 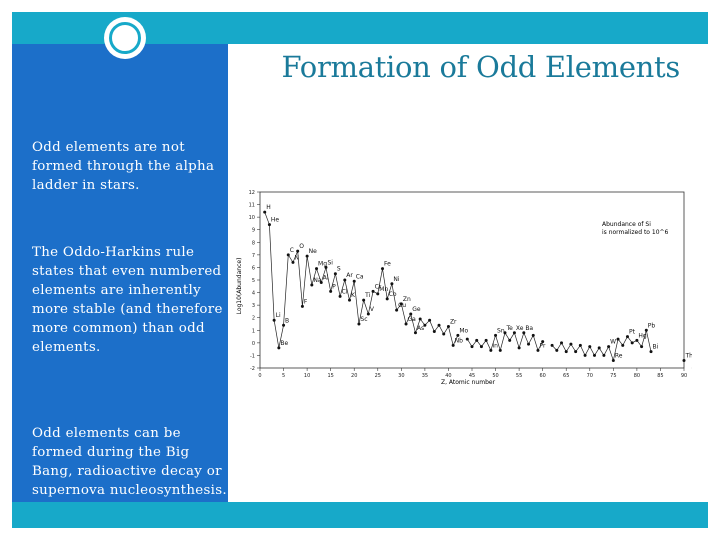 I want to click on x-tick-label: 20, so click(x=354, y=376).